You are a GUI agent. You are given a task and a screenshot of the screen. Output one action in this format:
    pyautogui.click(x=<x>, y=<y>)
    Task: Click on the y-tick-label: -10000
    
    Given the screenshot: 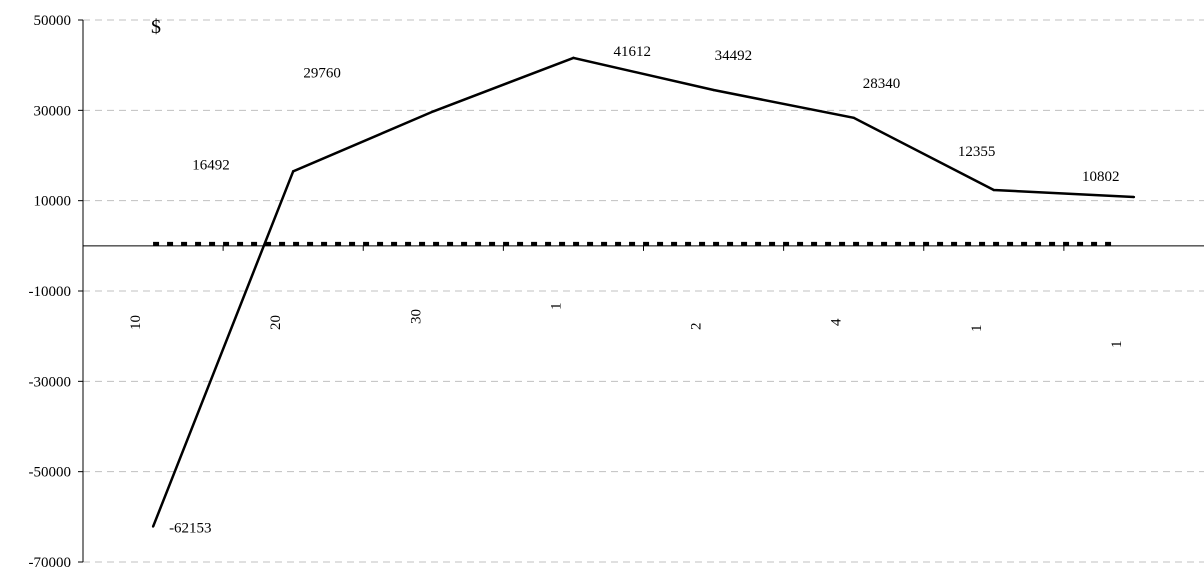 What is the action you would take?
    pyautogui.click(x=50, y=292)
    